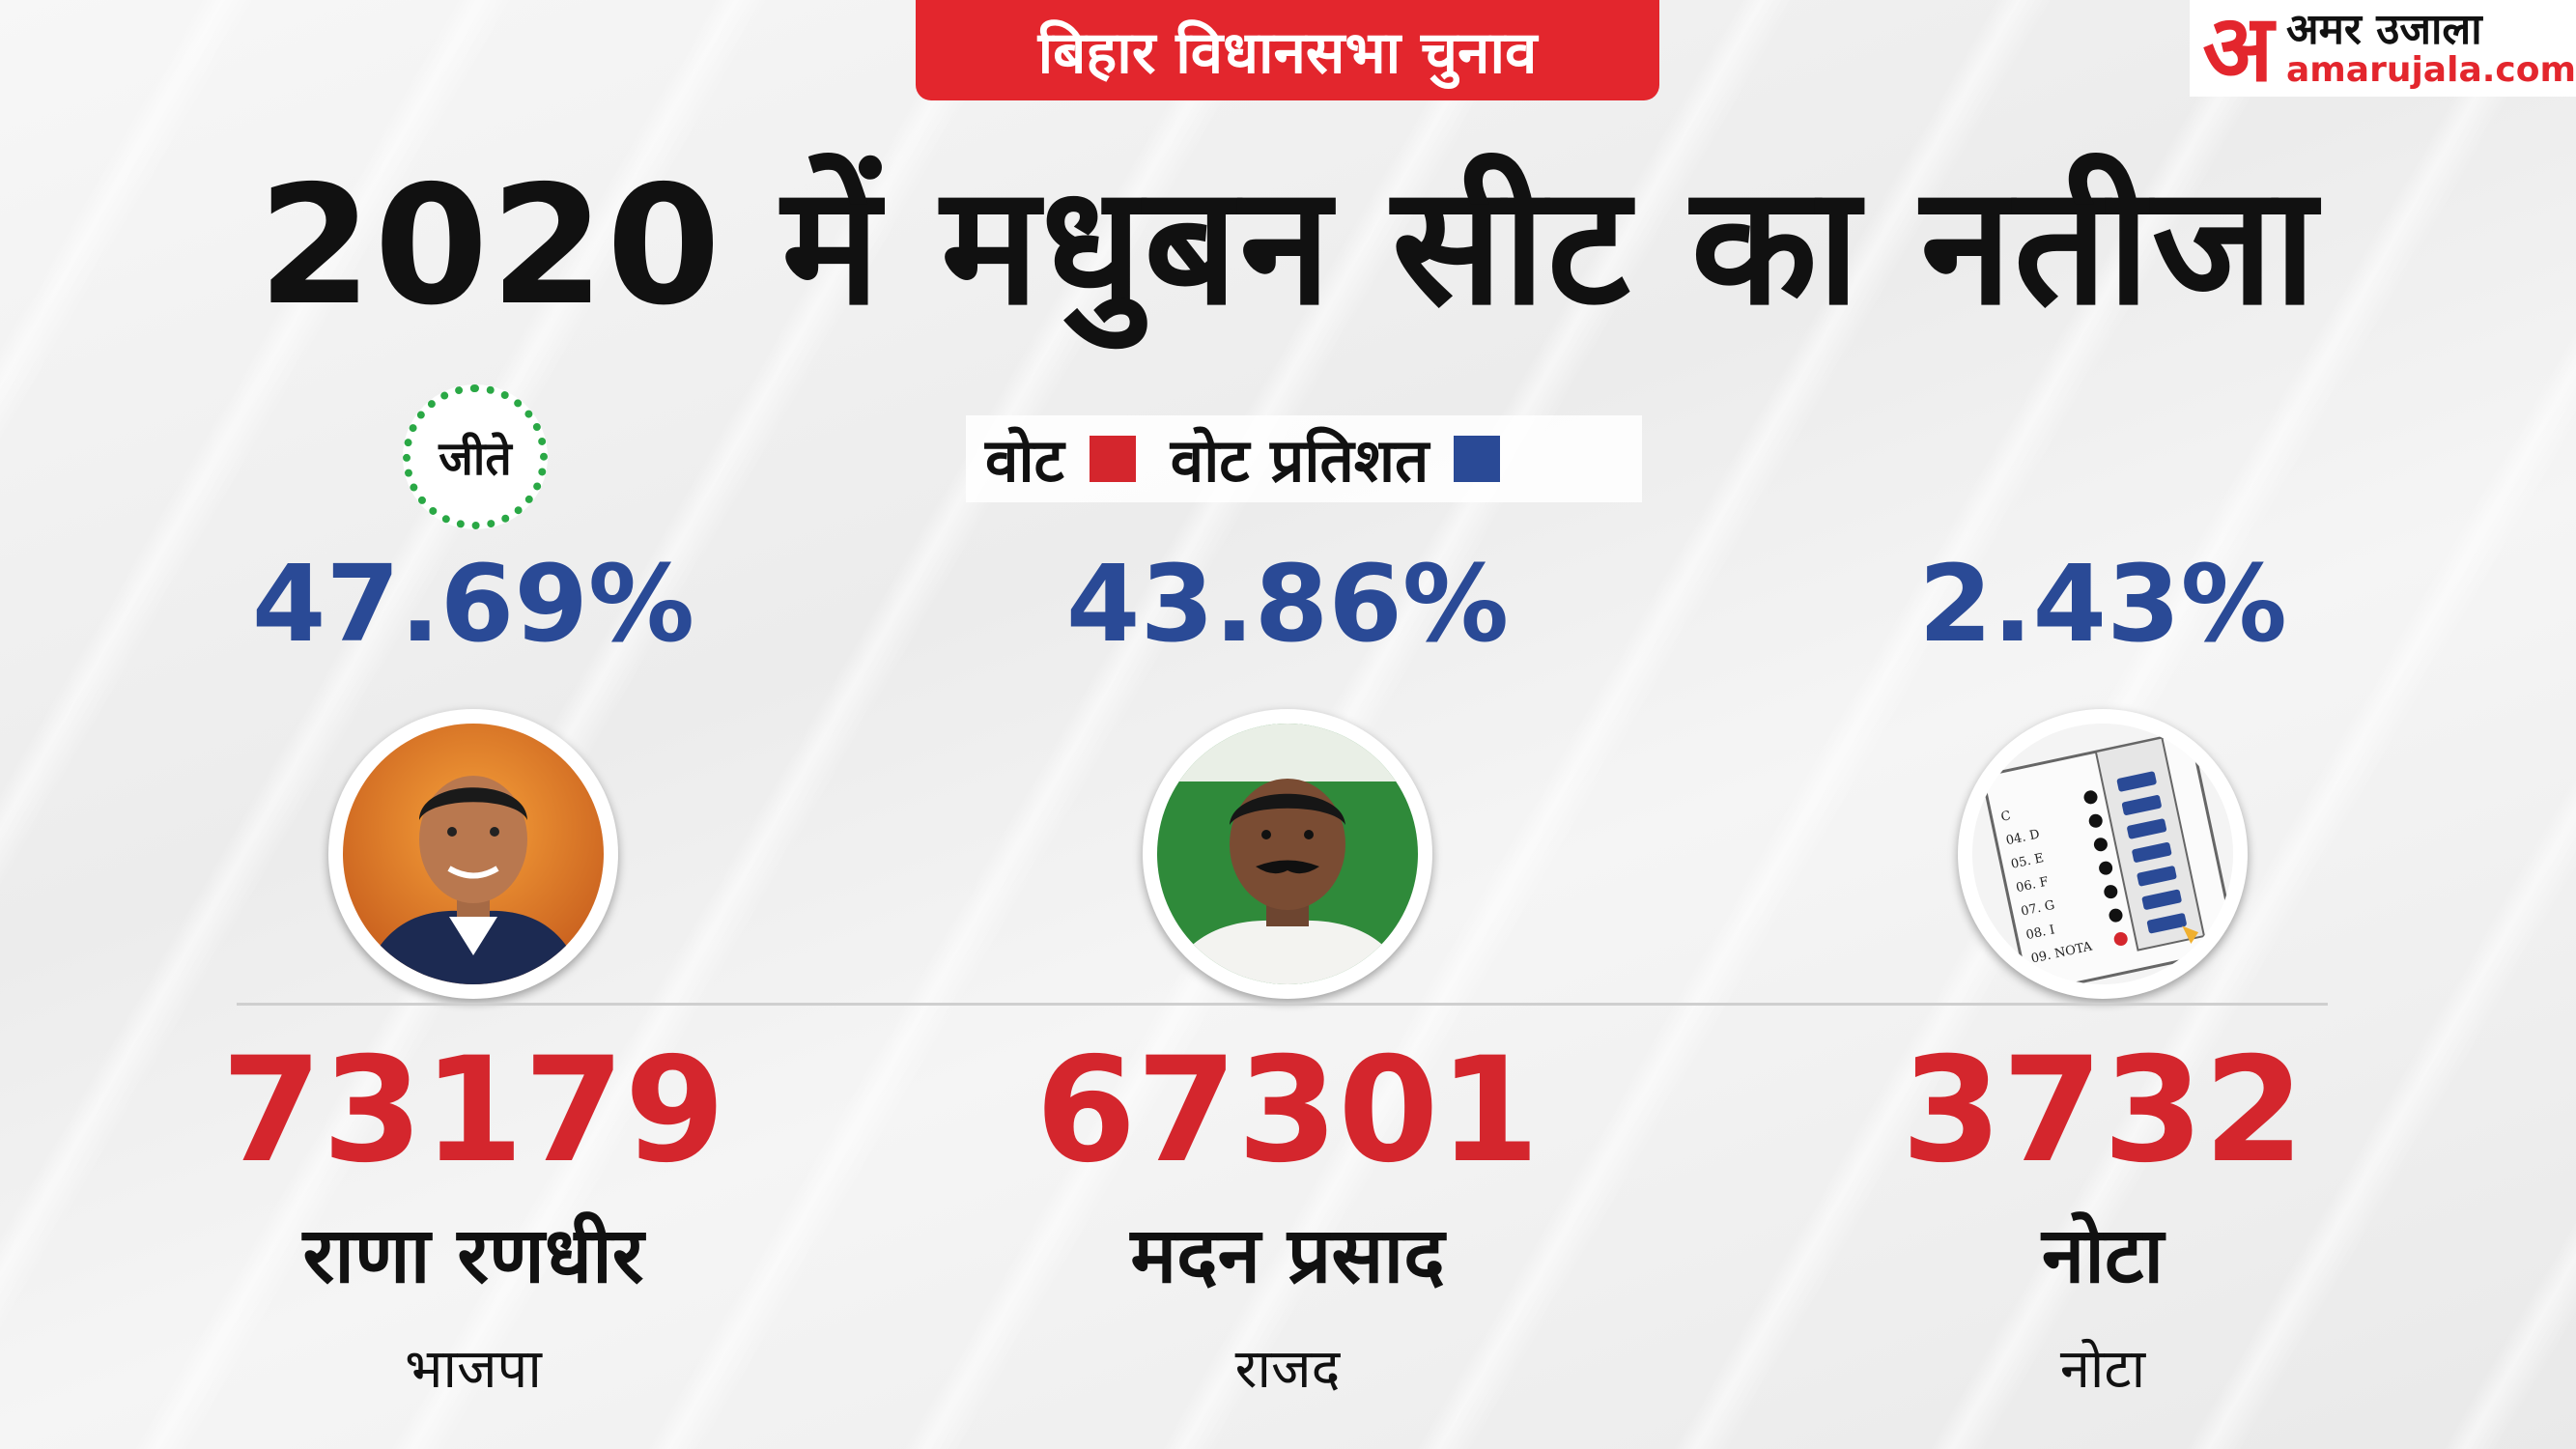  I want to click on candidate-column-1: 47.69%, so click(473, 775).